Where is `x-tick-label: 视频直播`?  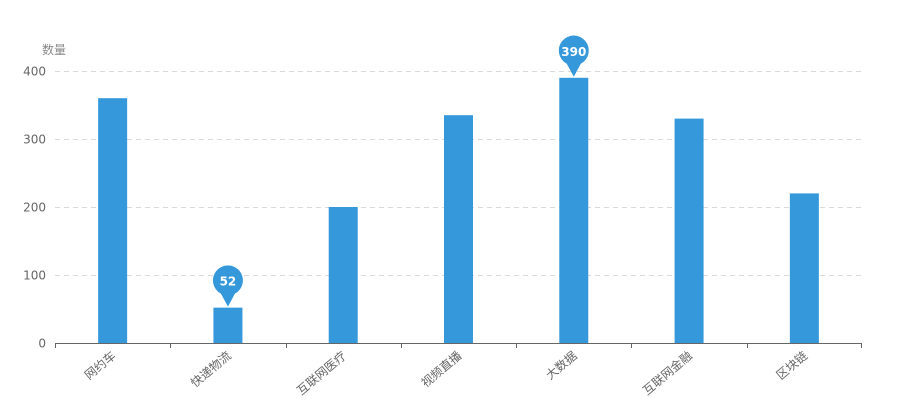 x-tick-label: 视频直播 is located at coordinates (441, 369).